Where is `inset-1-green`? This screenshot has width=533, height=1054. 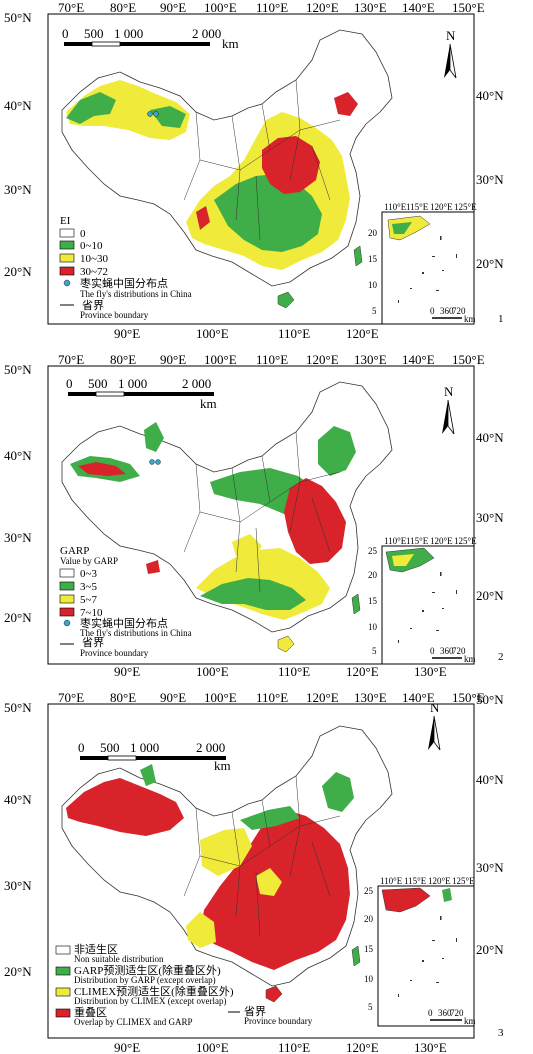 inset-1-green is located at coordinates (402, 228).